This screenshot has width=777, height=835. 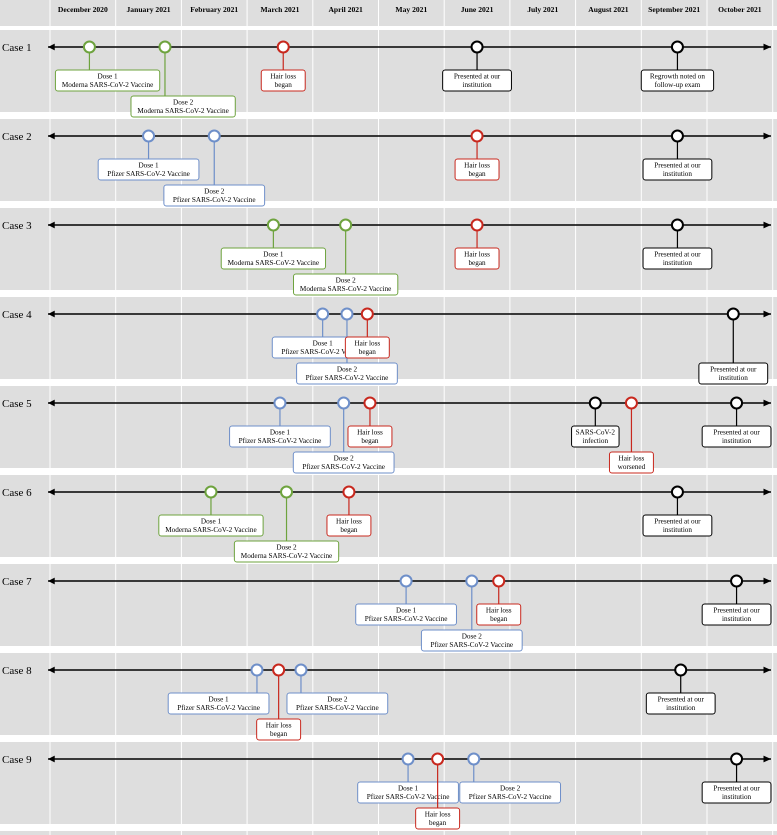 I want to click on case-label: Case 6, so click(x=17, y=493).